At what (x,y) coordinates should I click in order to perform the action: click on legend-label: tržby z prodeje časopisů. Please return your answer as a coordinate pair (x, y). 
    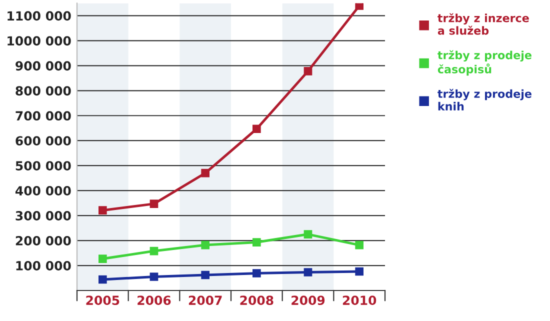
    Looking at the image, I should click on (485, 63).